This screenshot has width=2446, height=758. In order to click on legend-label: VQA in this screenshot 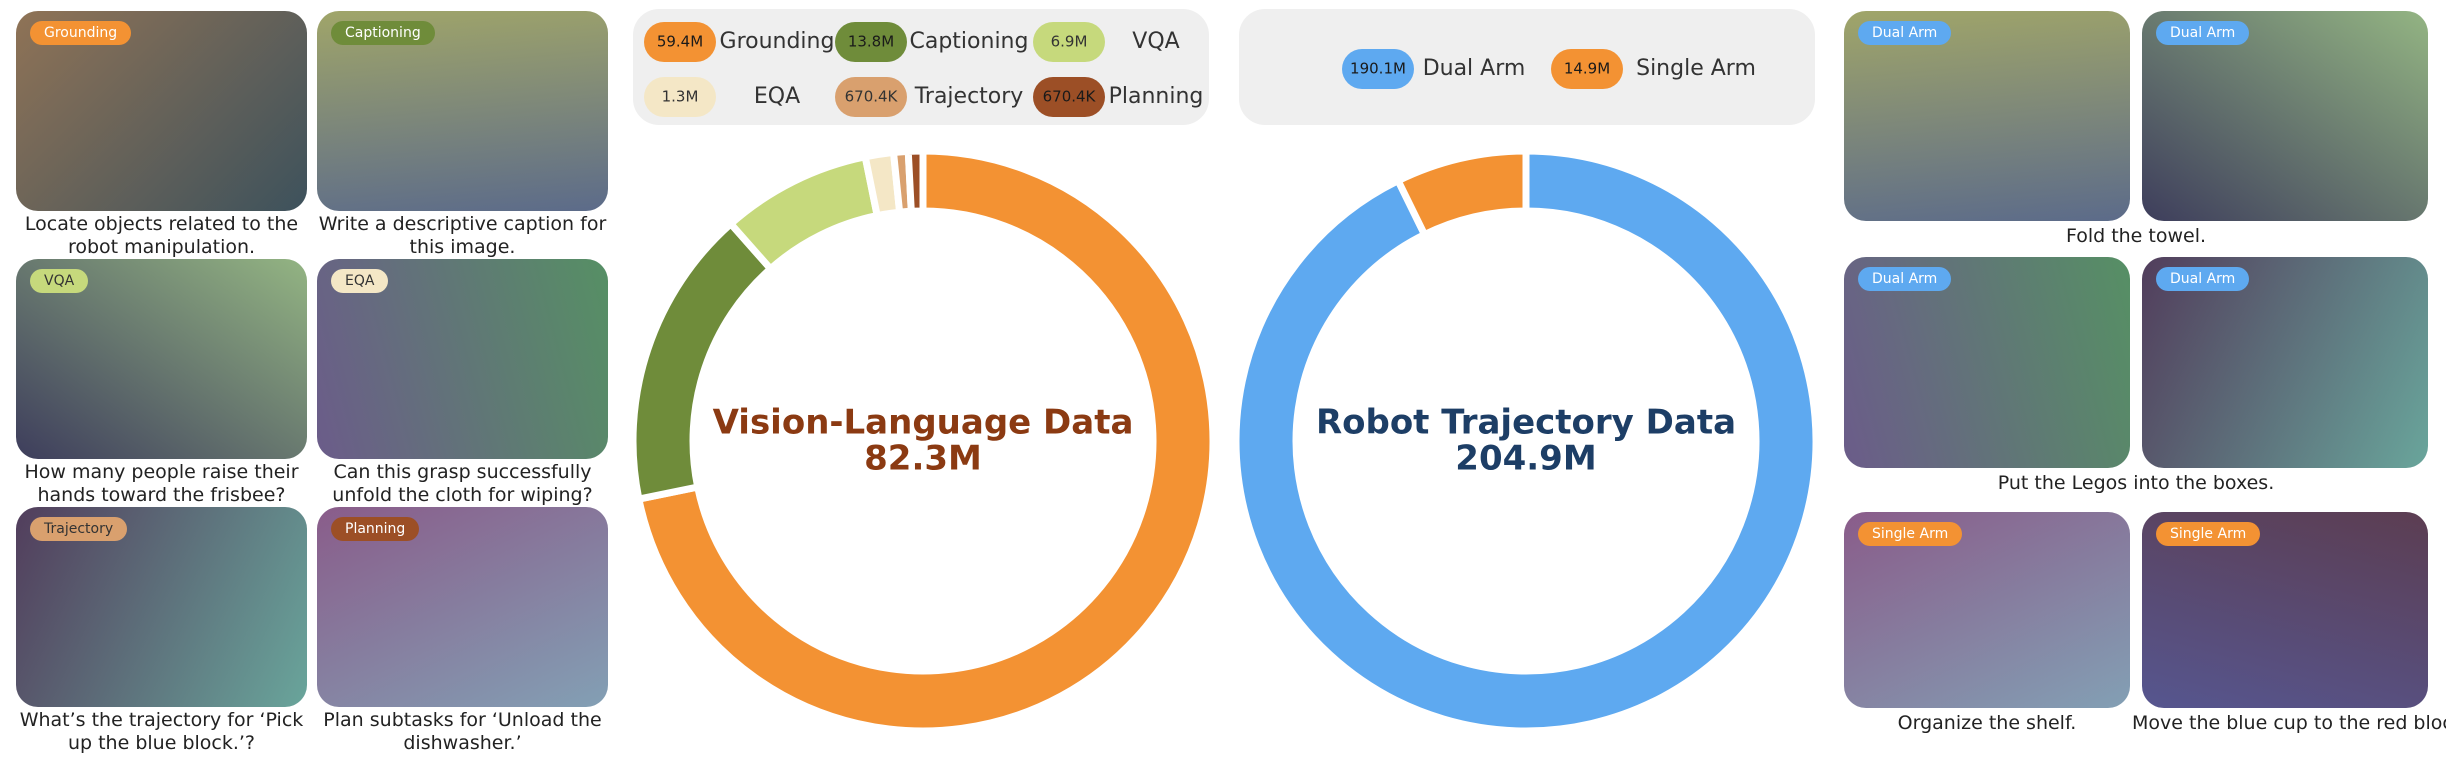, I will do `click(1155, 41)`.